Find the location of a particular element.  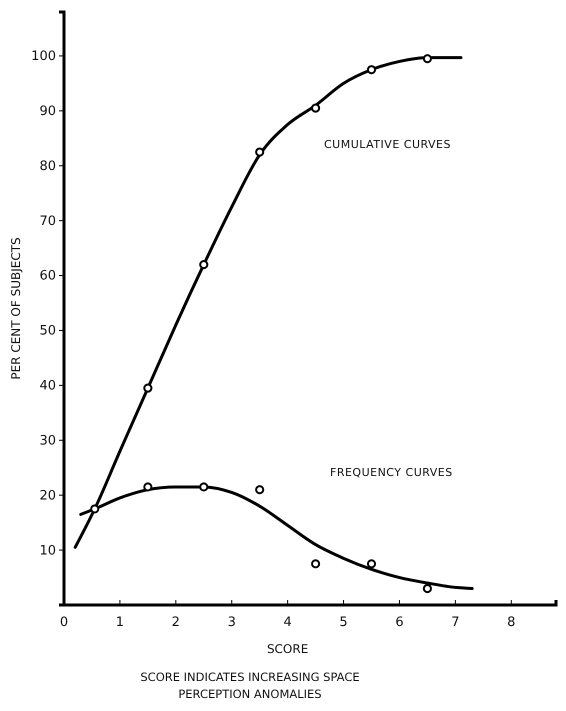

y-axis-title: PER CENT OF SUBJECTS is located at coordinates (16, 308).